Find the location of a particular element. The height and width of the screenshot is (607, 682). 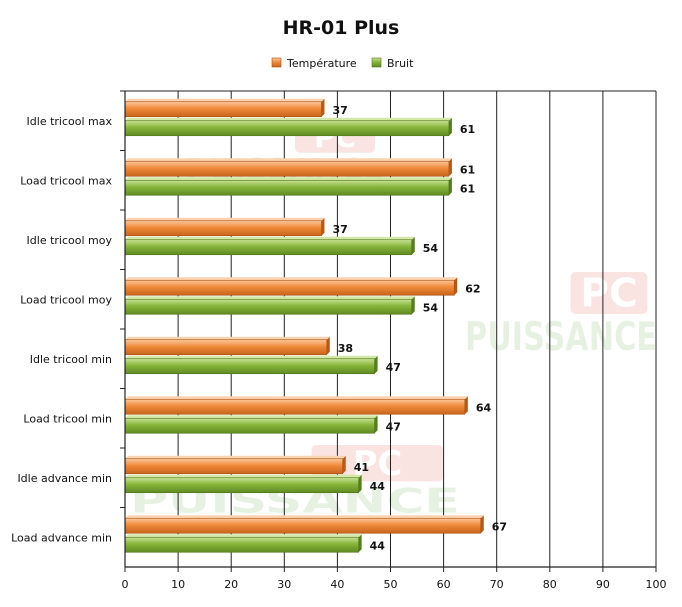

legend: Température Bruit is located at coordinates (342, 63).